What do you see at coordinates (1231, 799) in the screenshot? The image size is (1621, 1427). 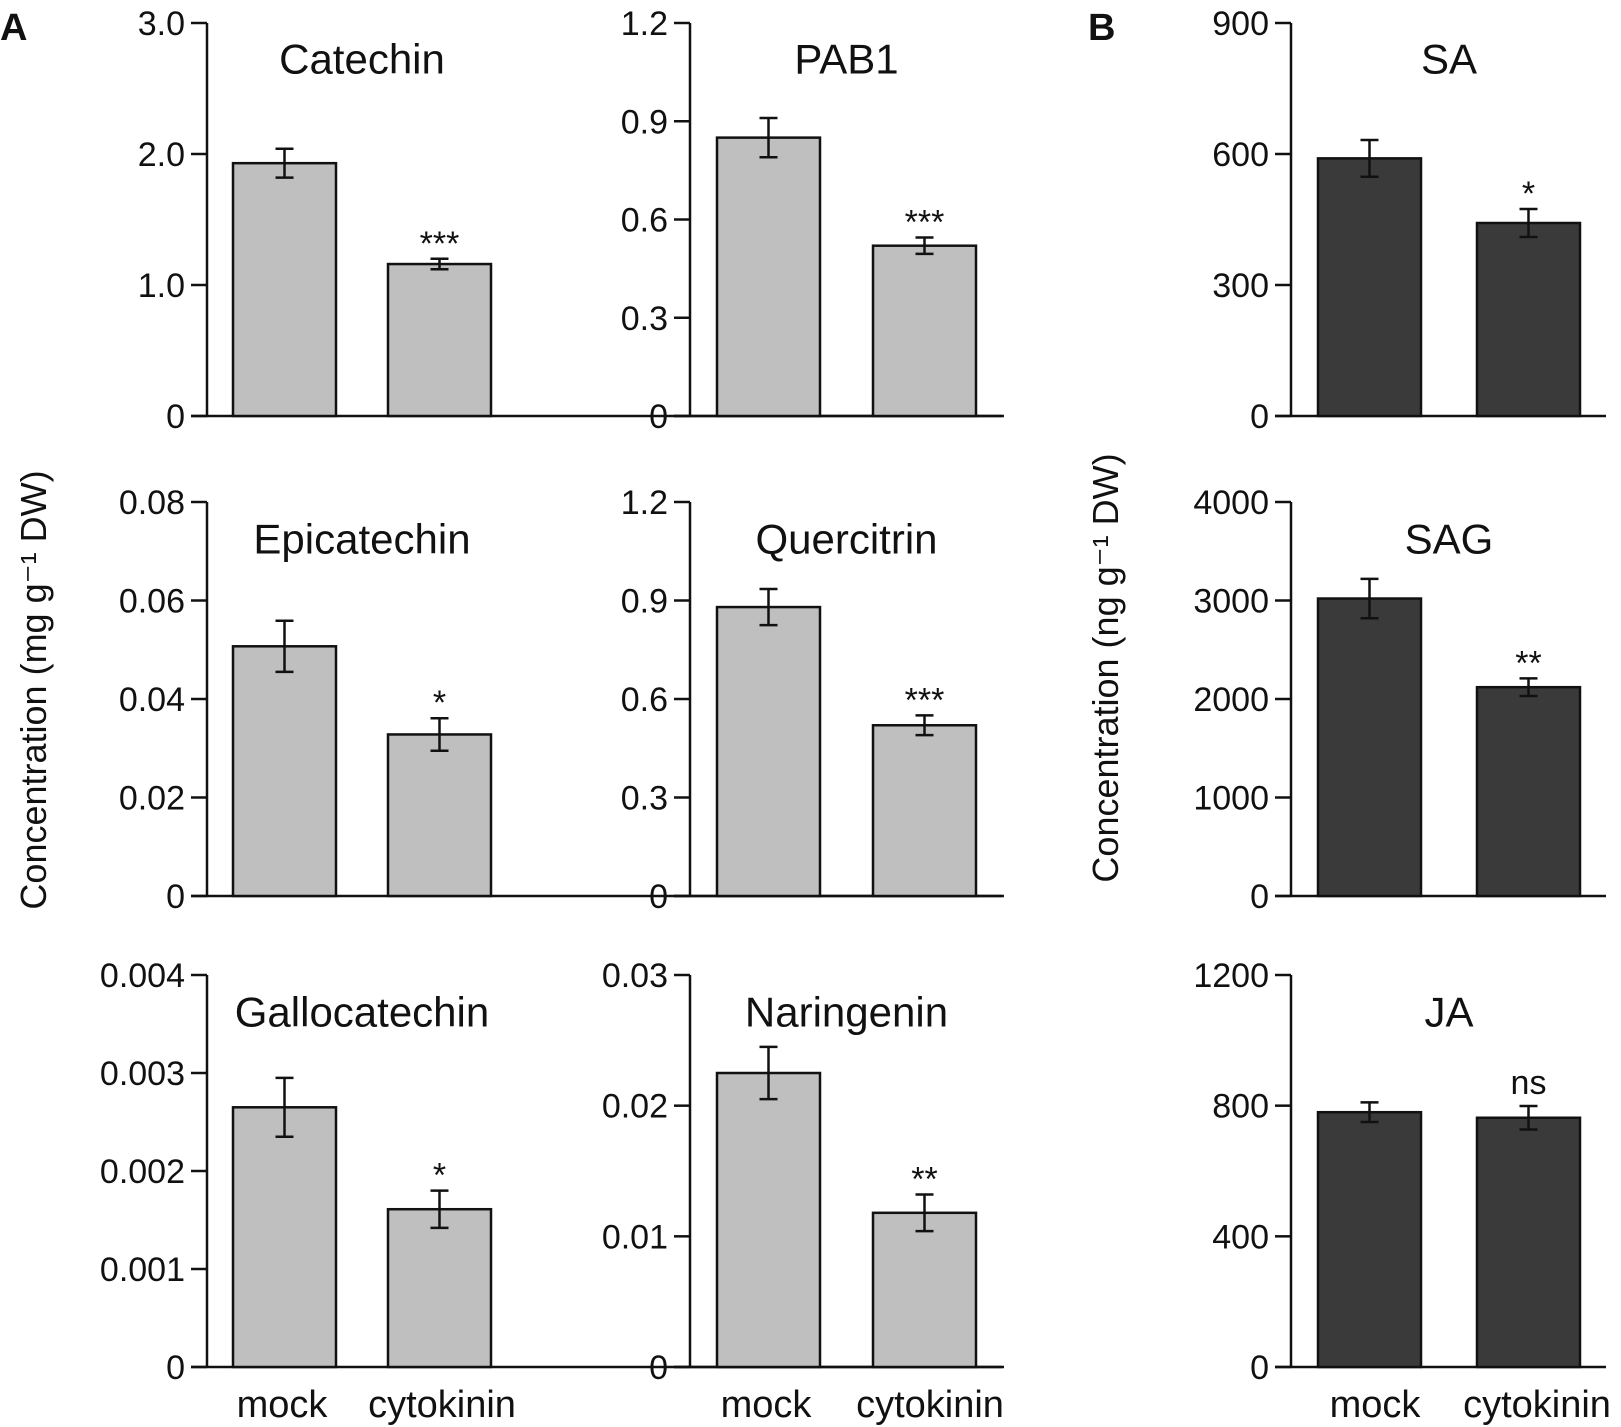 I see `y-tick-label: 1000` at bounding box center [1231, 799].